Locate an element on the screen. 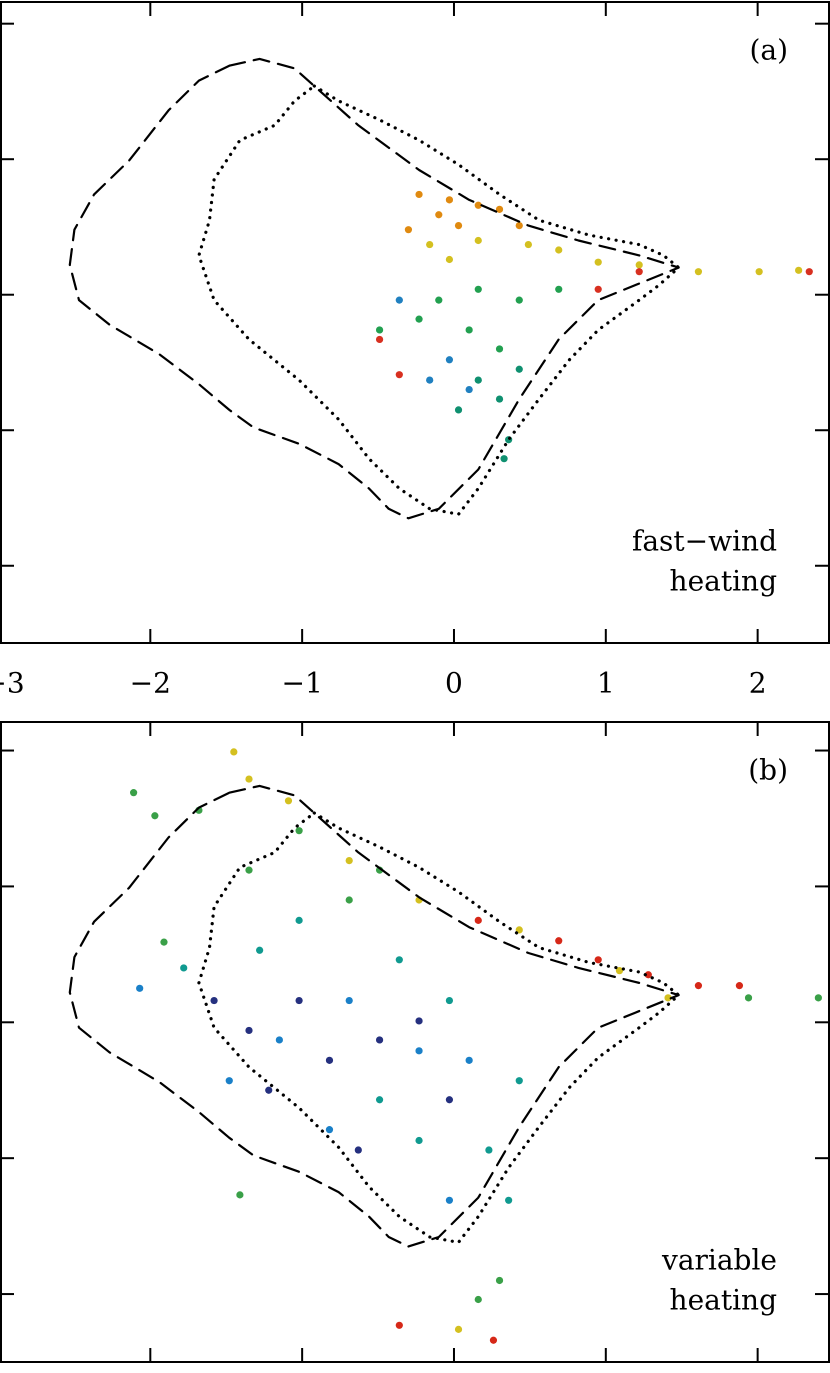 The image size is (830, 1373). panel-label: (b) is located at coordinates (768, 770).